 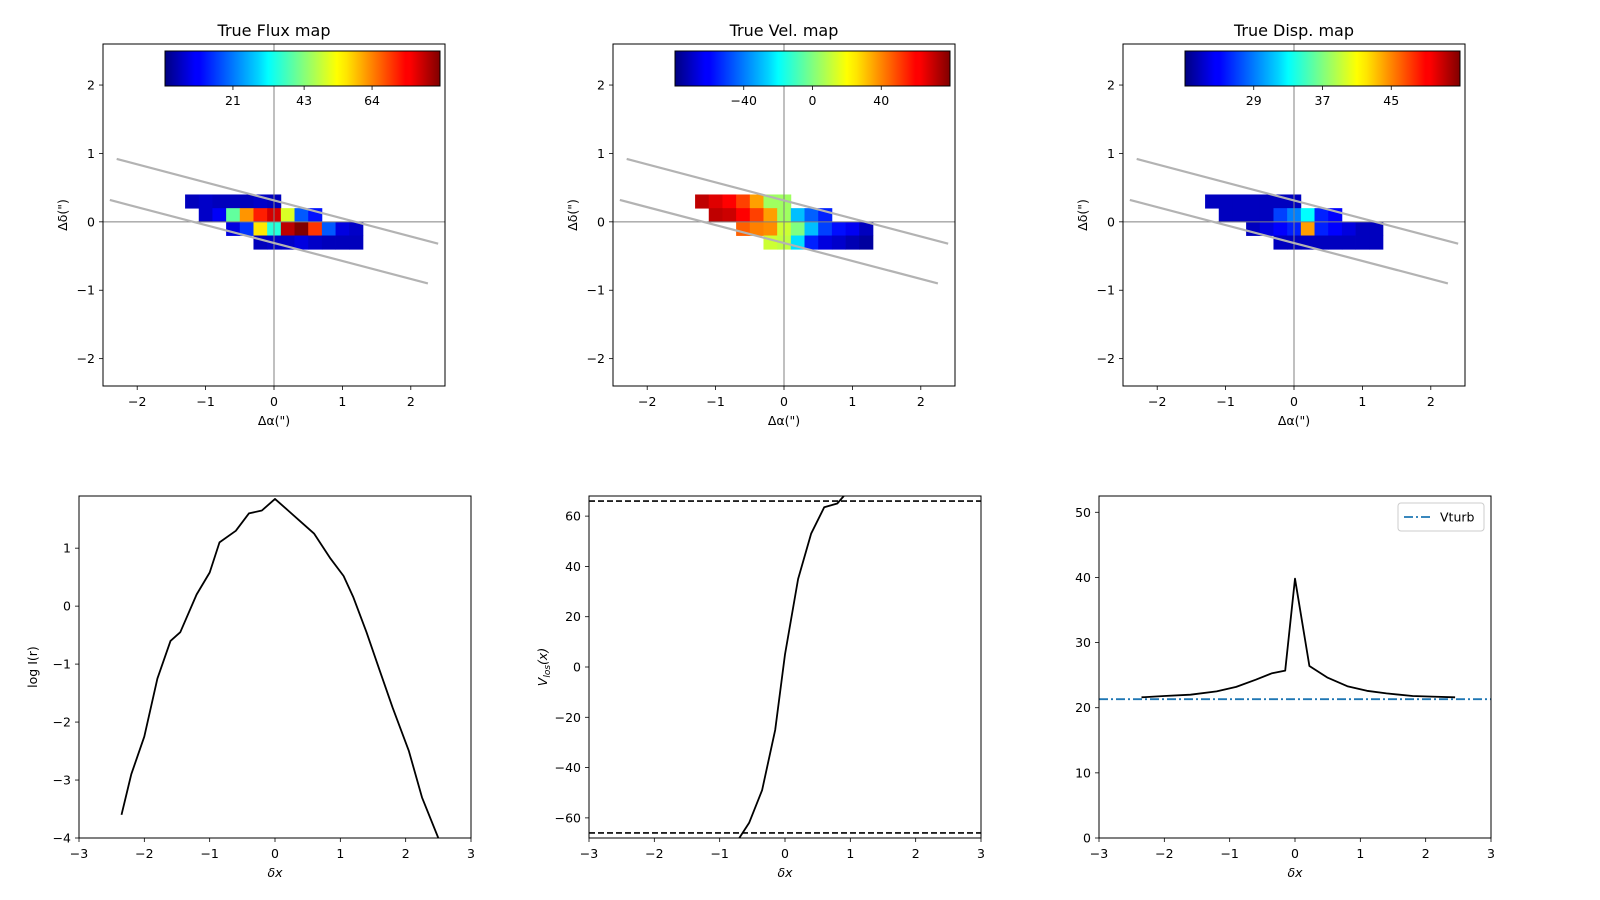 What do you see at coordinates (1083, 772) in the screenshot?
I see `y-tick-label: 10` at bounding box center [1083, 772].